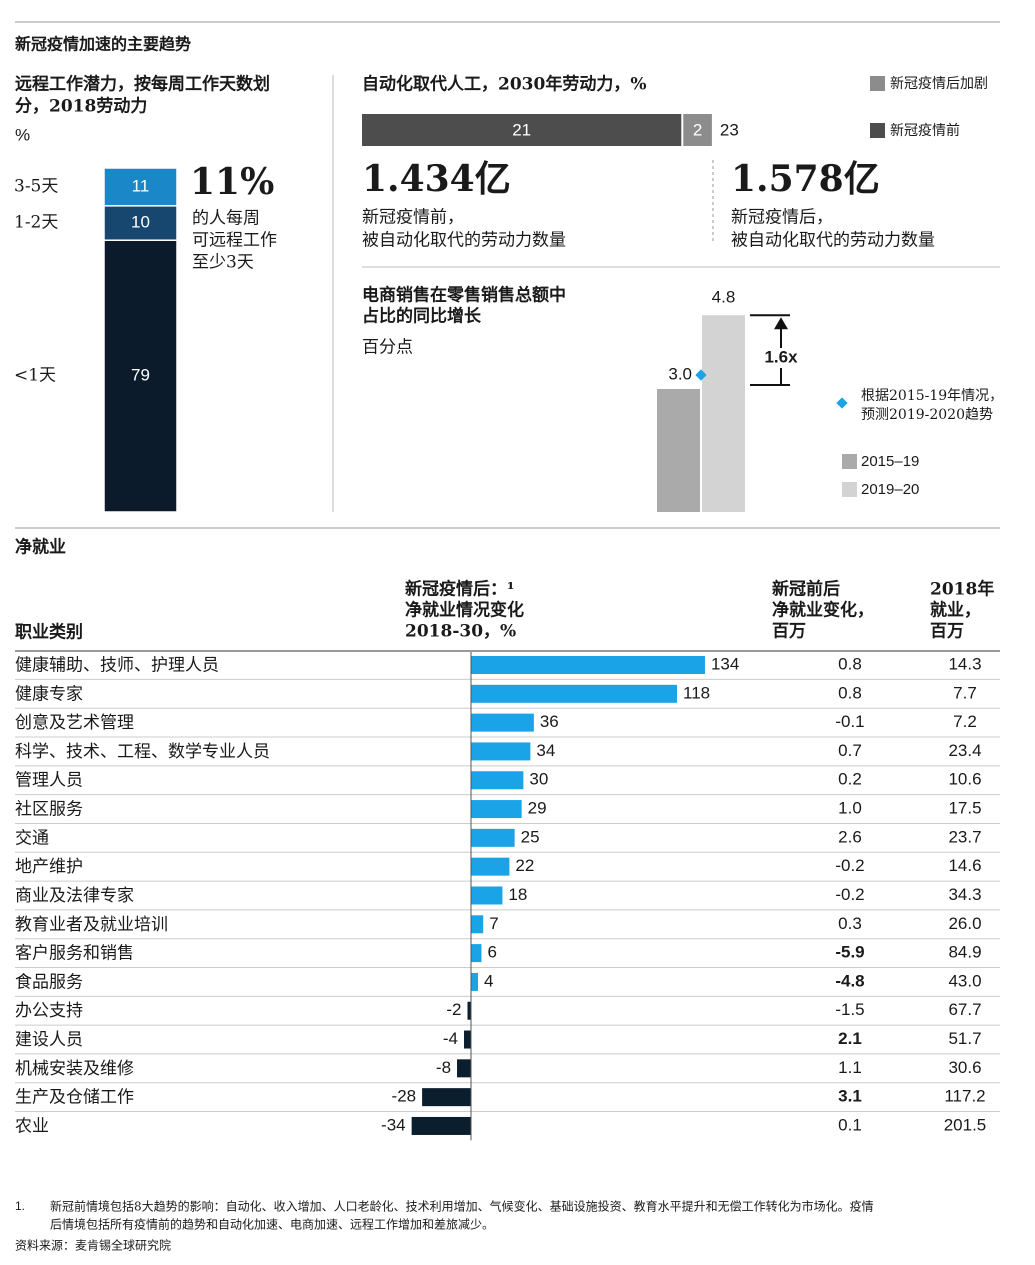 The width and height of the screenshot is (1035, 1265). Describe the element at coordinates (537, 808) in the screenshot. I see `value-label: 29` at that location.